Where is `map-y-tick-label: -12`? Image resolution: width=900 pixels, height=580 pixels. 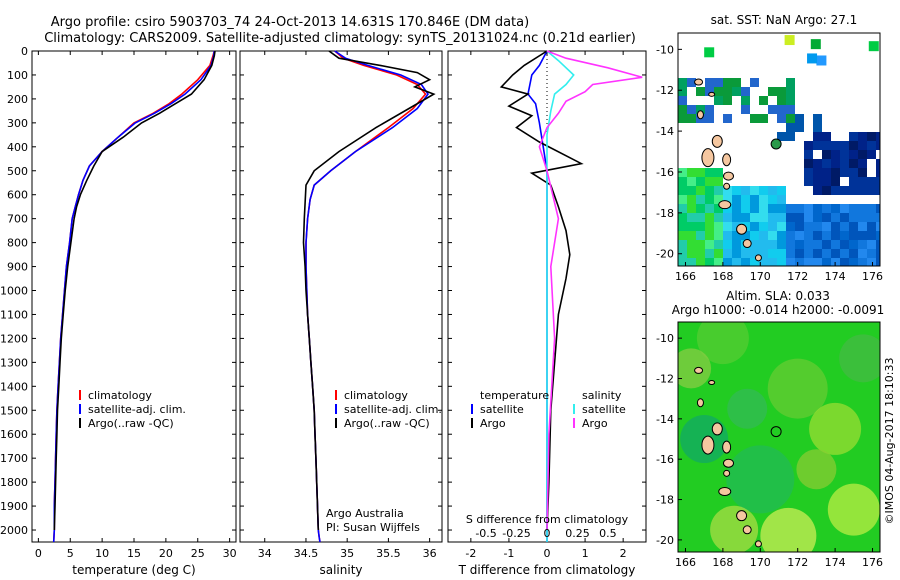 map-y-tick-label: -12 is located at coordinates (665, 378).